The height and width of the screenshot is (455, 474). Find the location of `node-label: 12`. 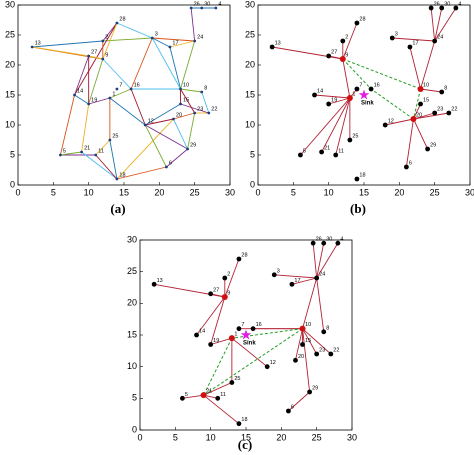

node-label: 12 is located at coordinates (151, 121).